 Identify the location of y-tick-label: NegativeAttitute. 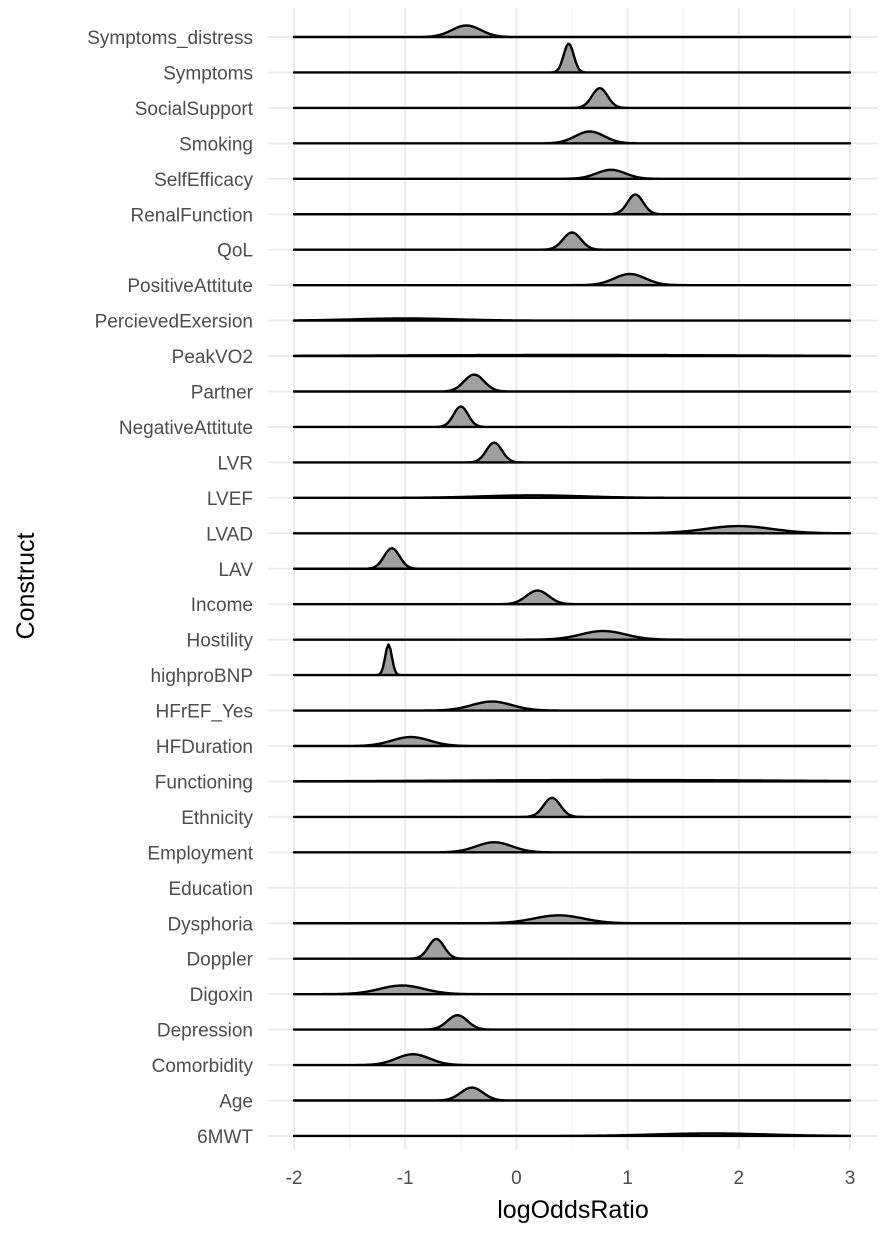
(186, 428).